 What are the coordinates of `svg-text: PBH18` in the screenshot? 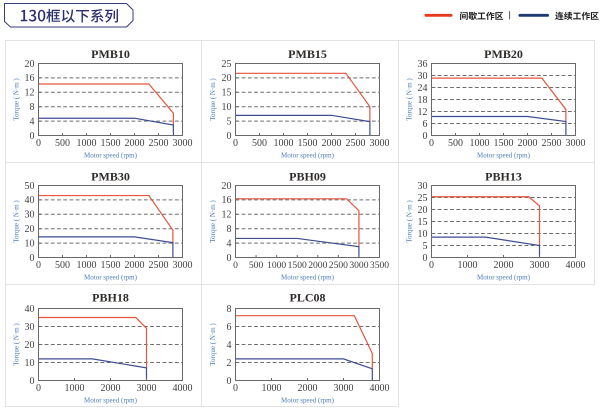 It's located at (110, 298).